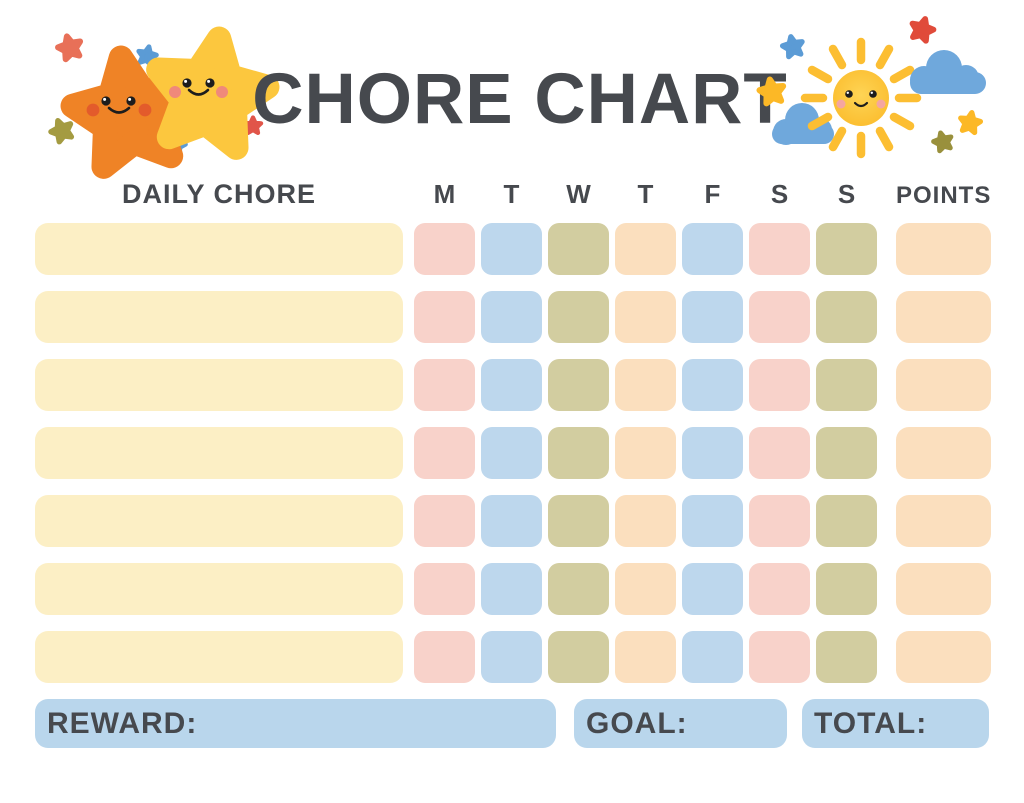 The image size is (1024, 803). Describe the element at coordinates (520, 99) in the screenshot. I see `page-title: CHORE CHART` at that location.